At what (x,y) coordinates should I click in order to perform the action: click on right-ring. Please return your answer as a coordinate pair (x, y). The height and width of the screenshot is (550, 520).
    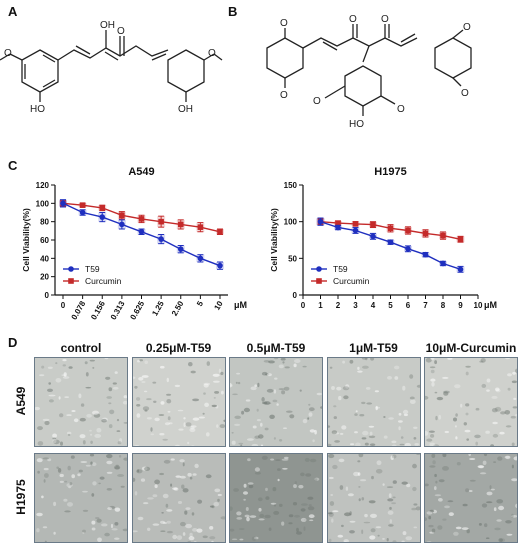
    Looking at the image, I should click on (186, 71).